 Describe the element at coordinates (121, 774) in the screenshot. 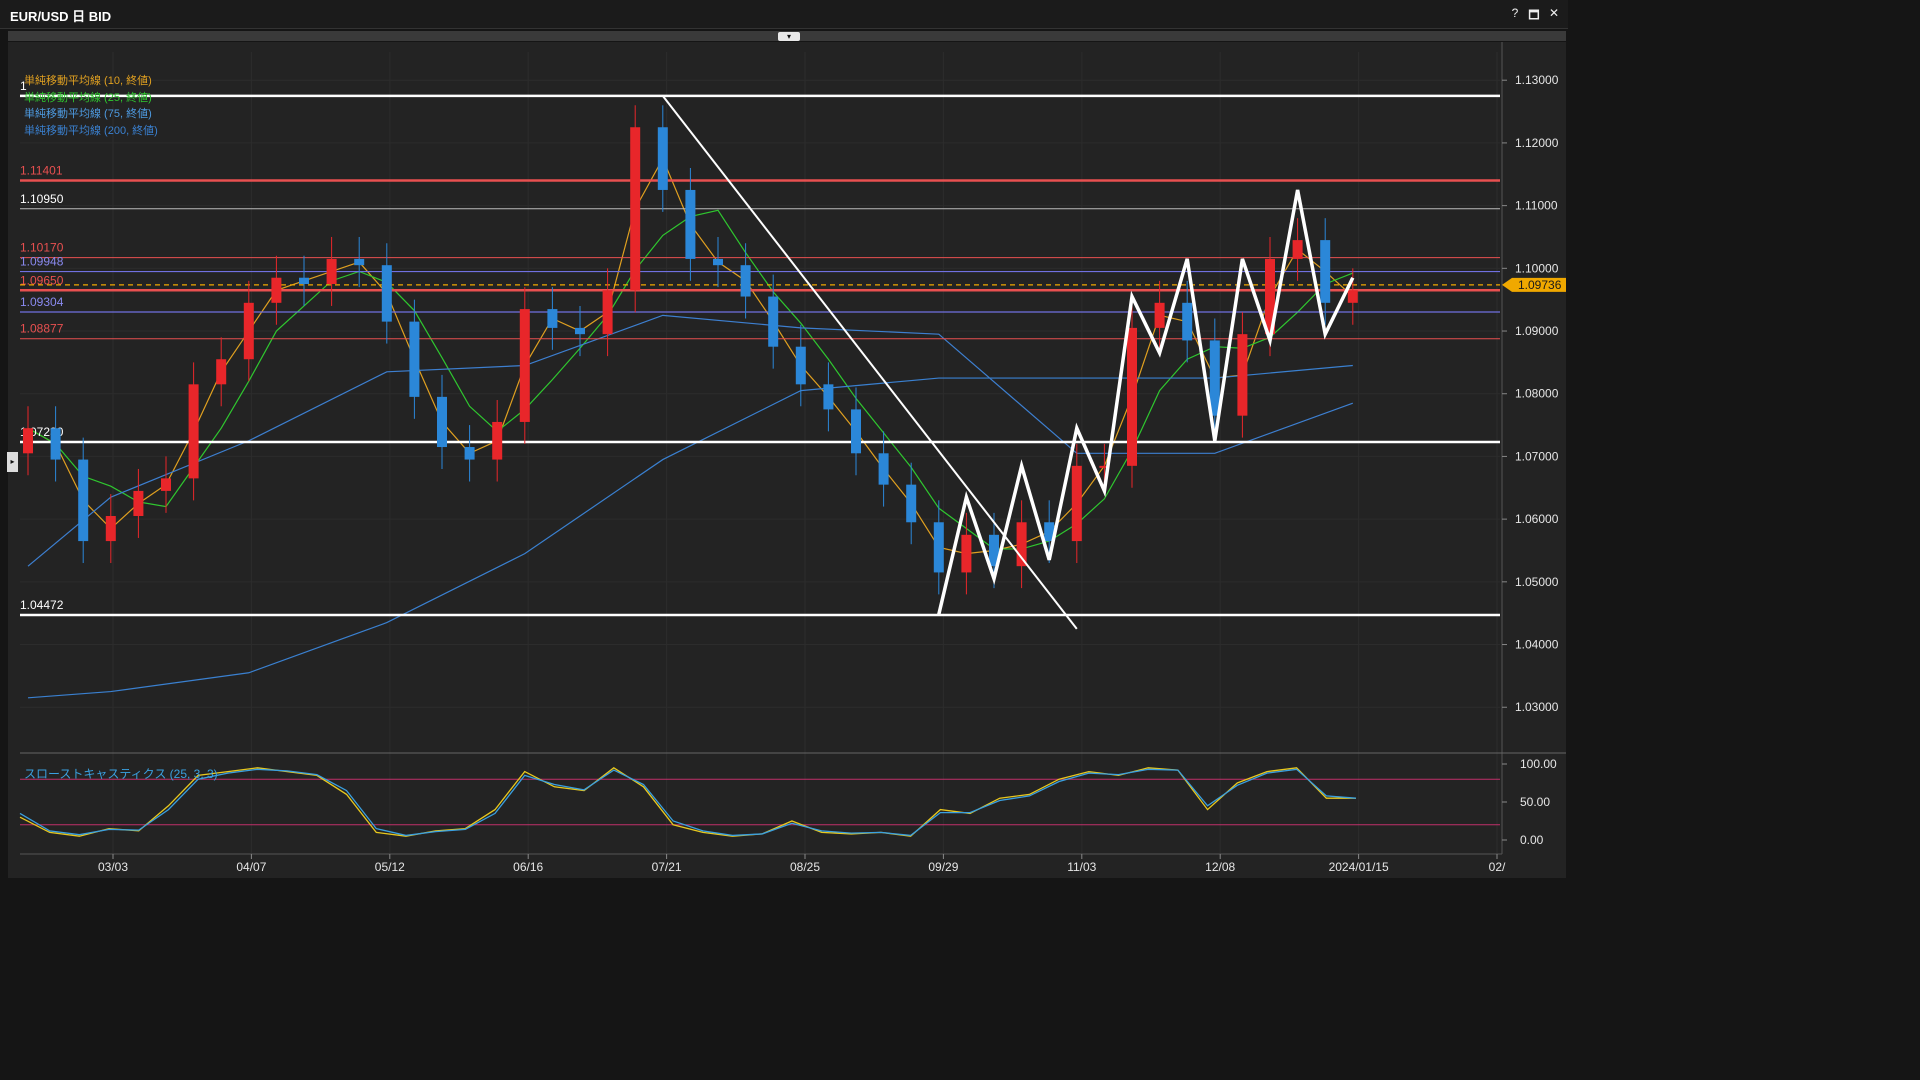

I see `stoch-title: スローストキャスティクス (25, 3, 3)` at that location.